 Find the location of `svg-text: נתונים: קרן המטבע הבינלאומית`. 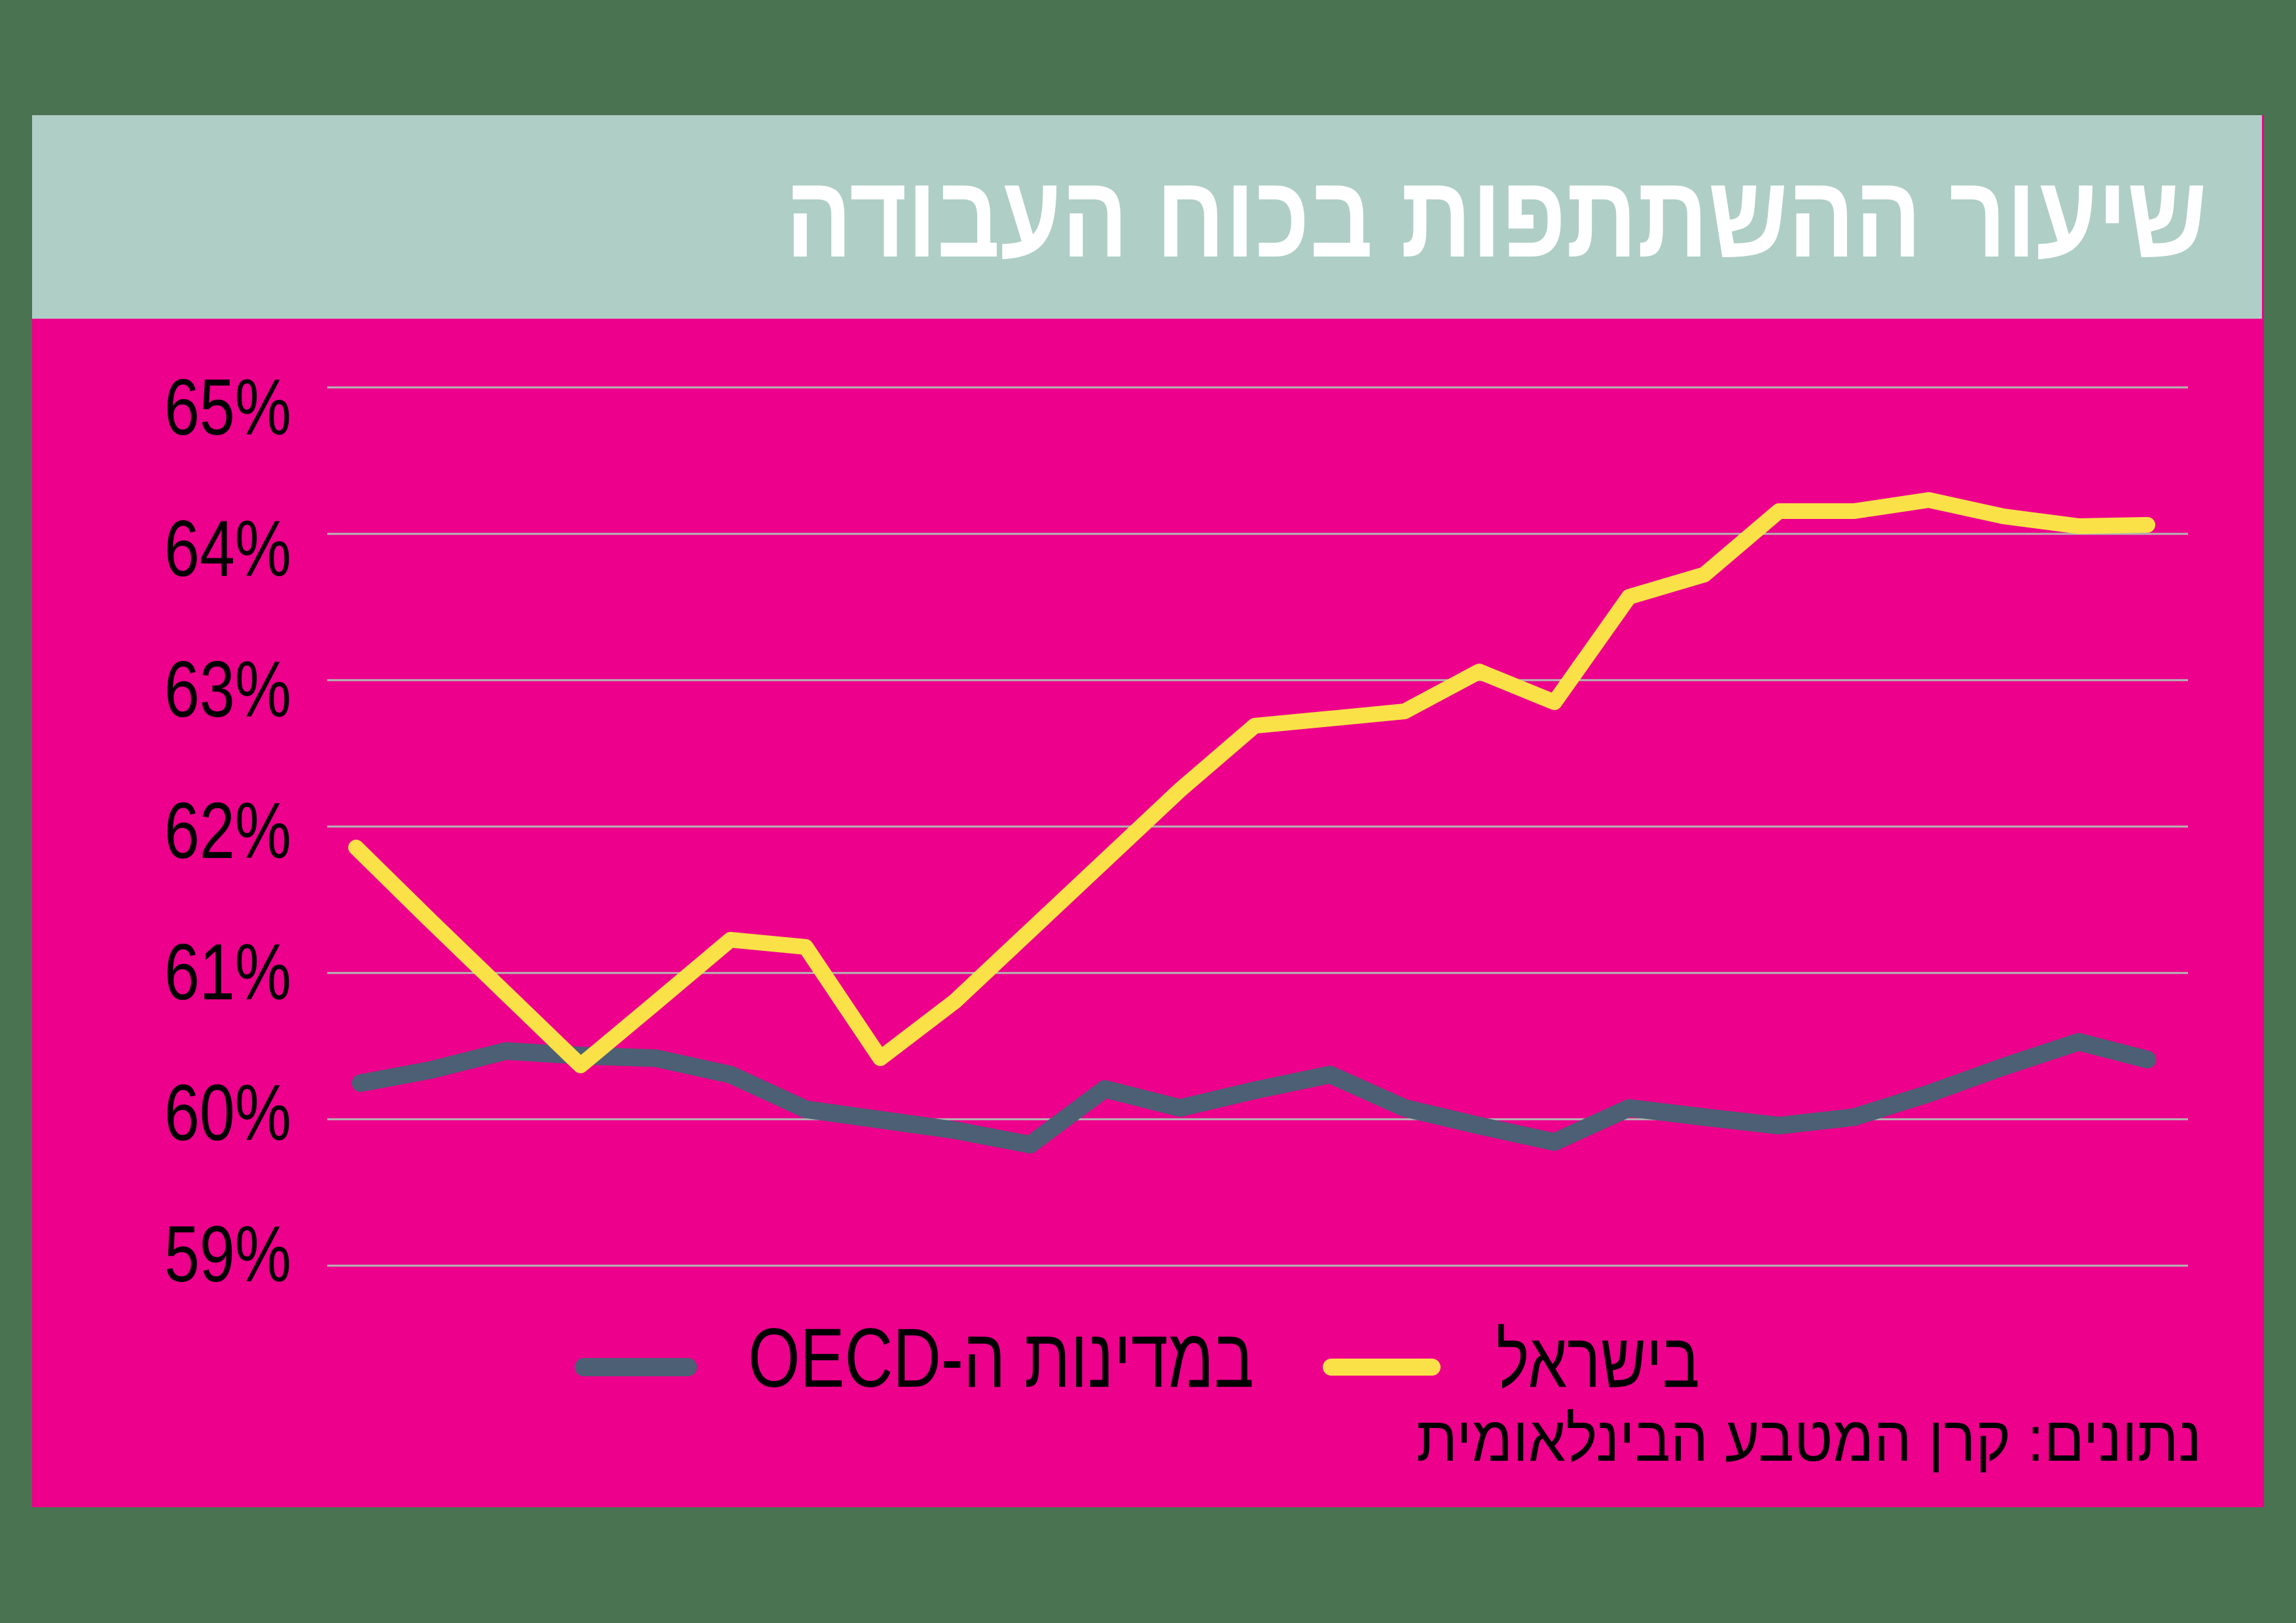

svg-text: נתונים: קרן המטבע הבינלאומית is located at coordinates (1809, 1438).